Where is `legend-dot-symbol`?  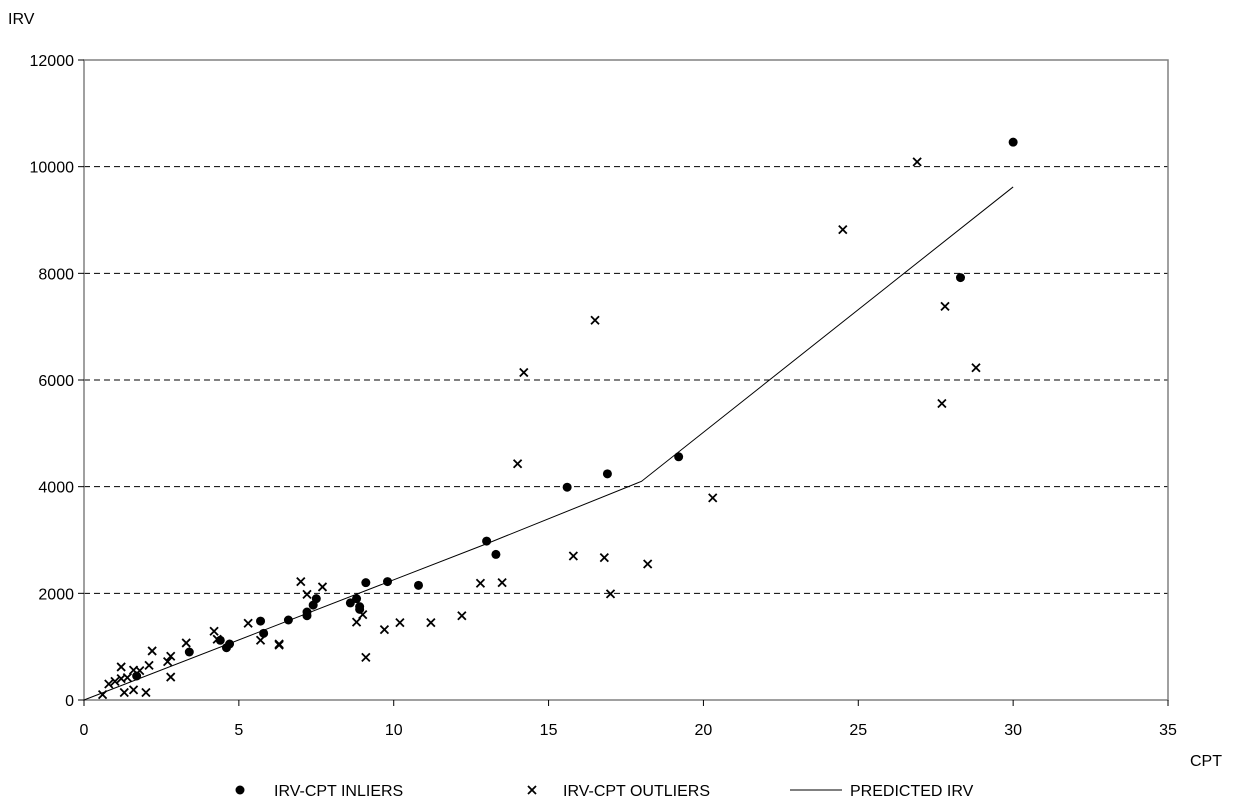 legend-dot-symbol is located at coordinates (240, 790).